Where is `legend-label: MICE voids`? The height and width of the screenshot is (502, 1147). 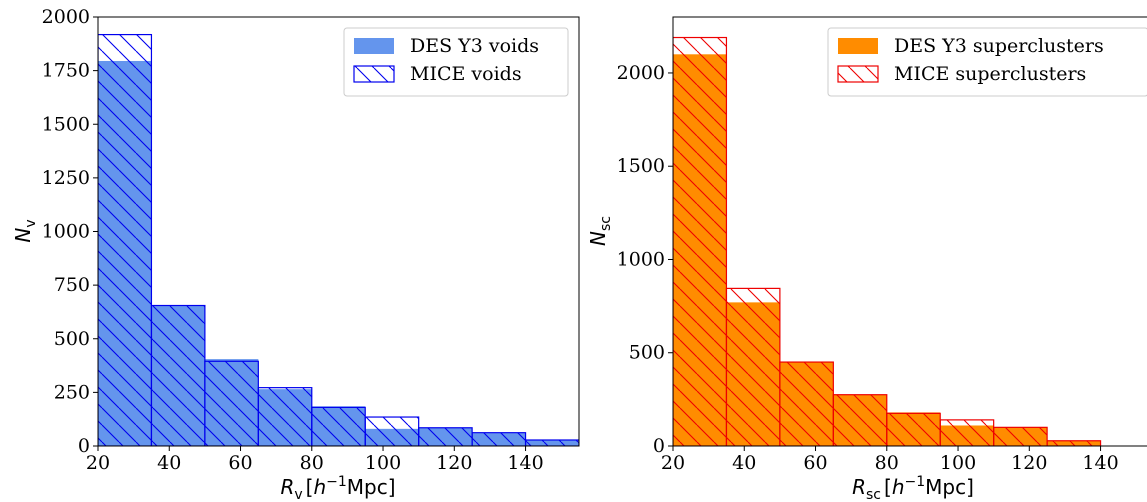 legend-label: MICE voids is located at coordinates (466, 74).